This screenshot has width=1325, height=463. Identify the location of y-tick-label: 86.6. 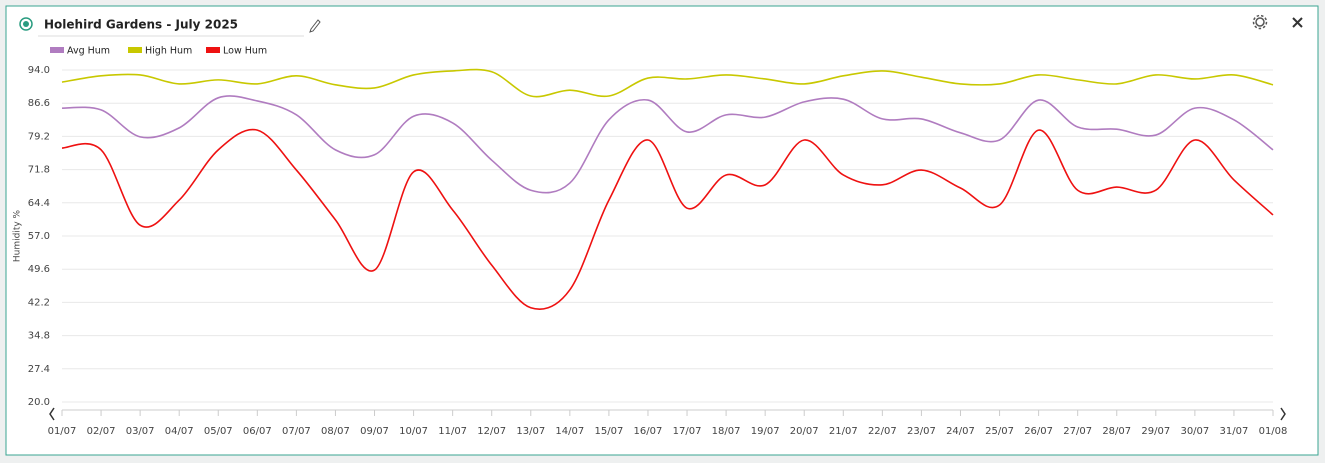
(39, 103).